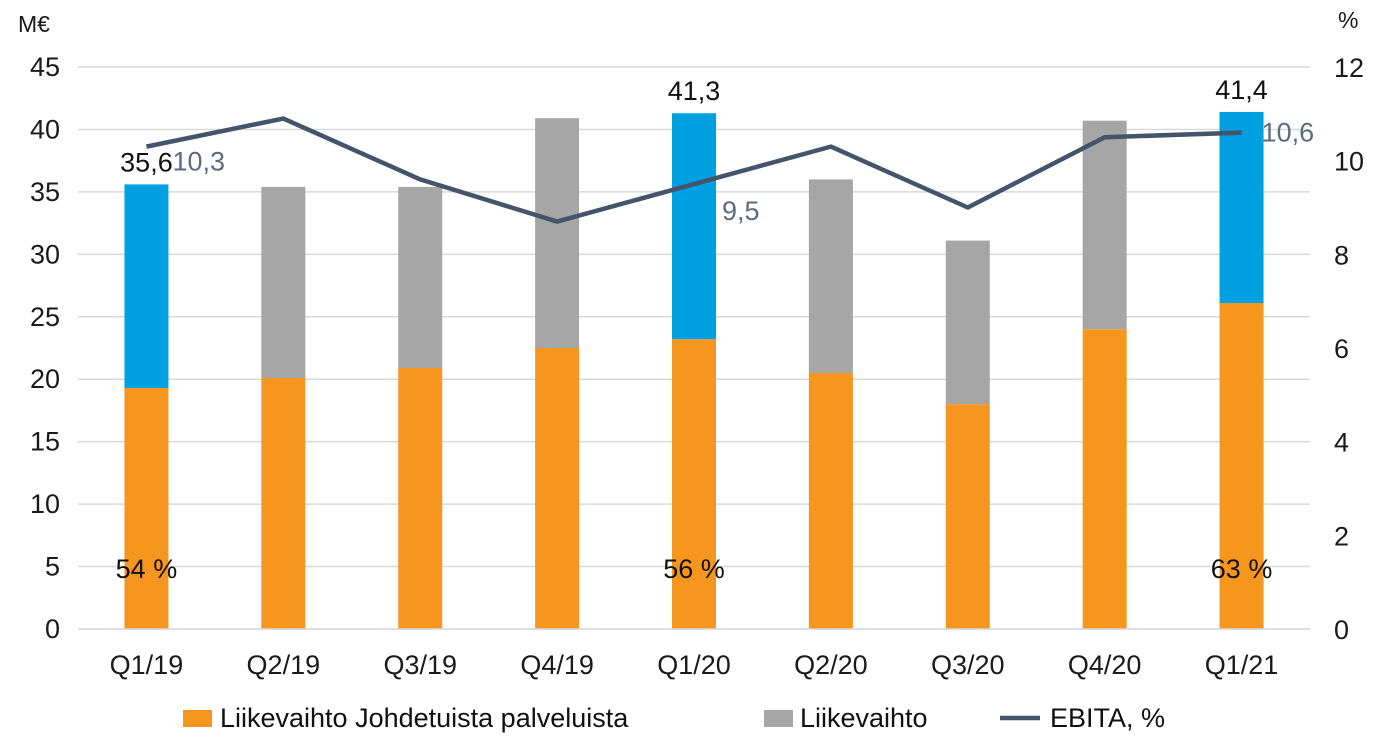 The image size is (1388, 748). Describe the element at coordinates (1349, 162) in the screenshot. I see `right-axis-tick-label: 10` at that location.